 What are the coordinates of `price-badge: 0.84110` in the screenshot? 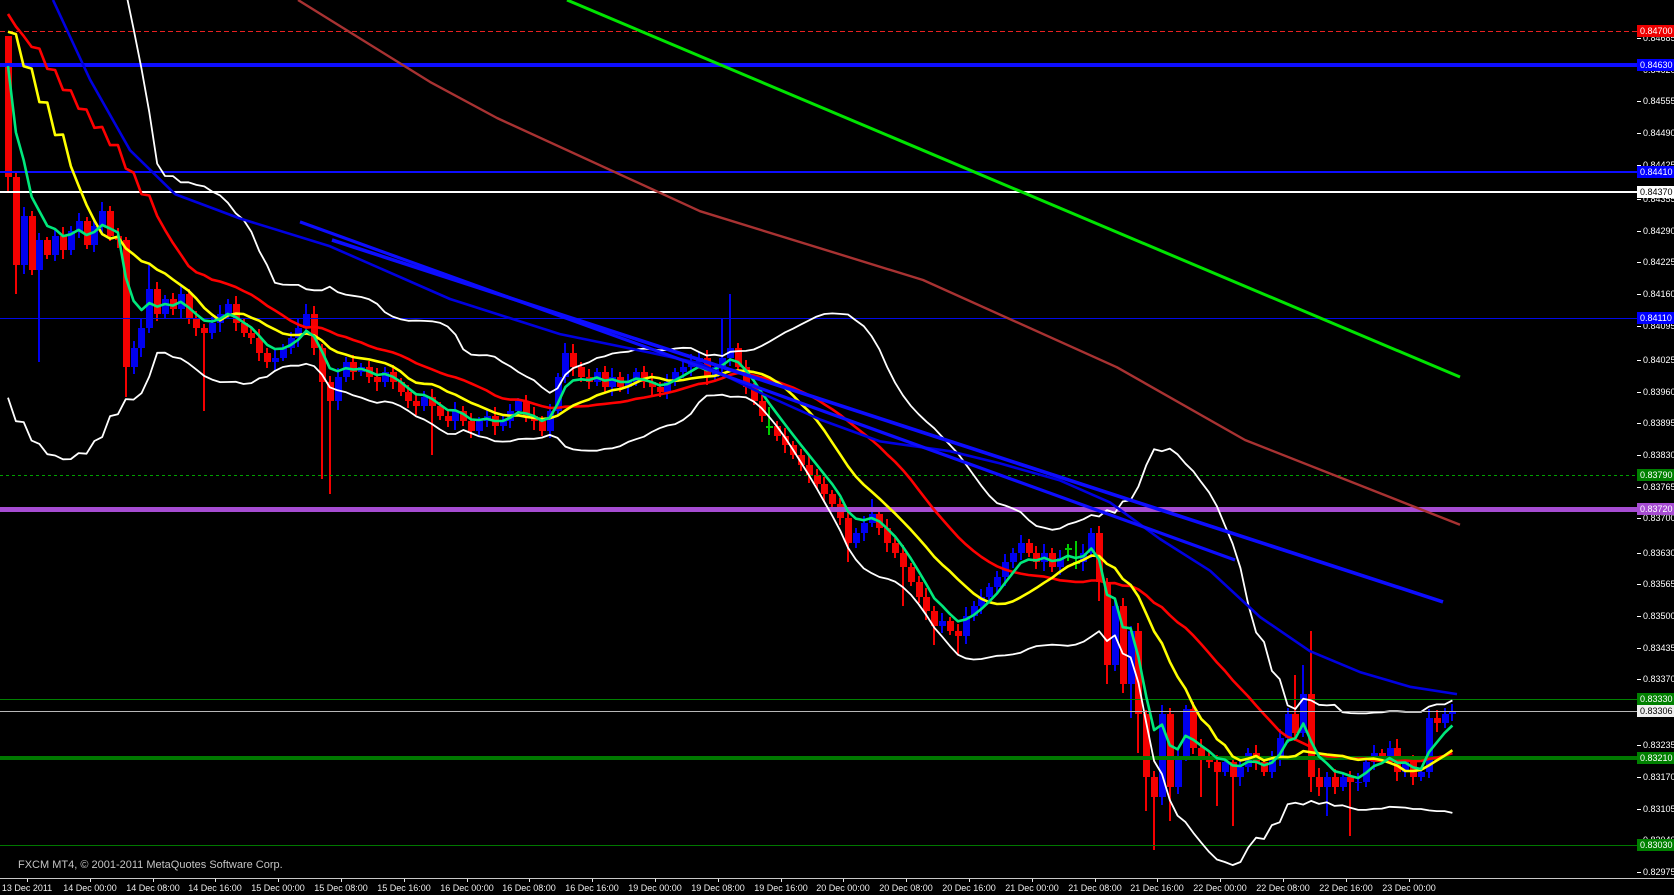 It's located at (1655, 318).